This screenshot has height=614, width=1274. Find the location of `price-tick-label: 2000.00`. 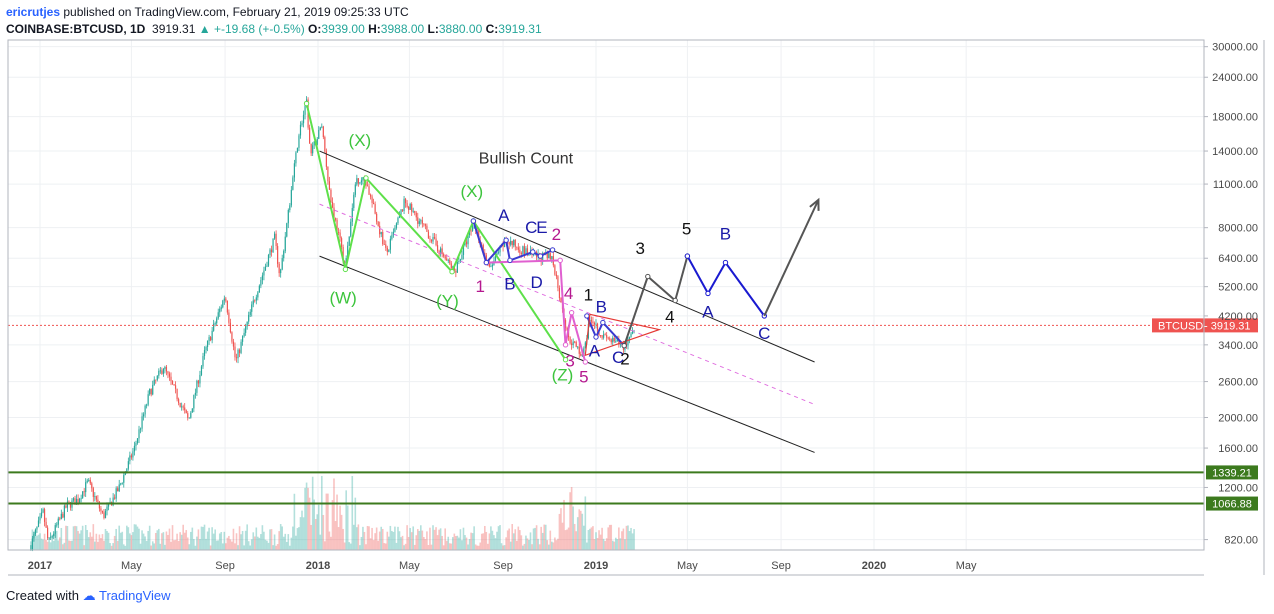

price-tick-label: 2000.00 is located at coordinates (1238, 419).